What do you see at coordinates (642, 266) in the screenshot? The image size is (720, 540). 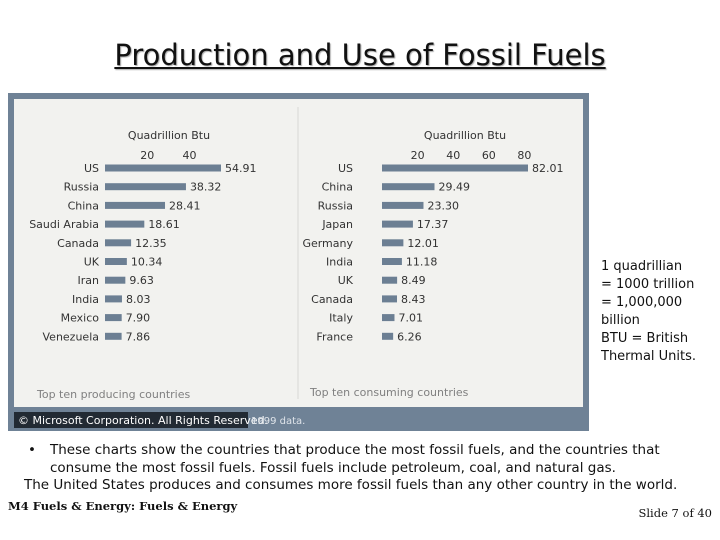 I see `unit-note-line: 1 quadrillian` at bounding box center [642, 266].